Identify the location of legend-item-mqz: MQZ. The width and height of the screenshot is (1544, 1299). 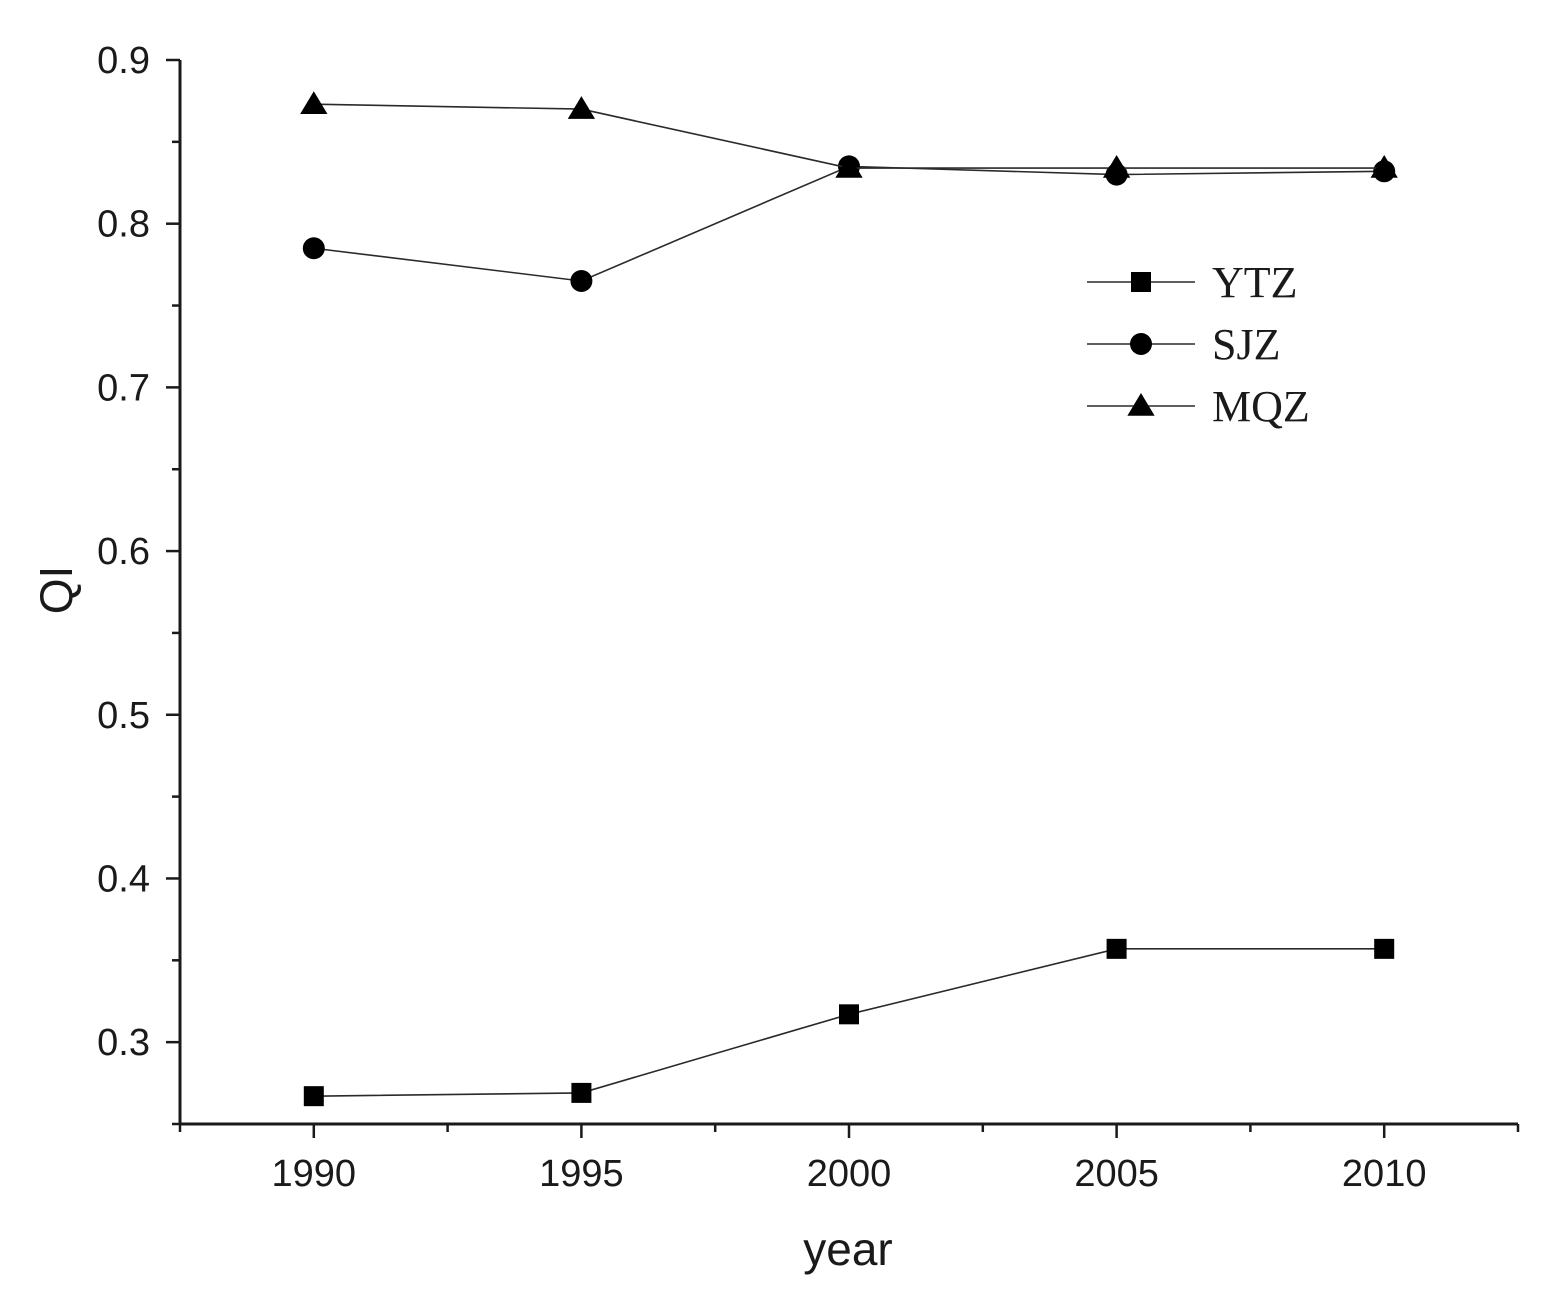
(1198, 406).